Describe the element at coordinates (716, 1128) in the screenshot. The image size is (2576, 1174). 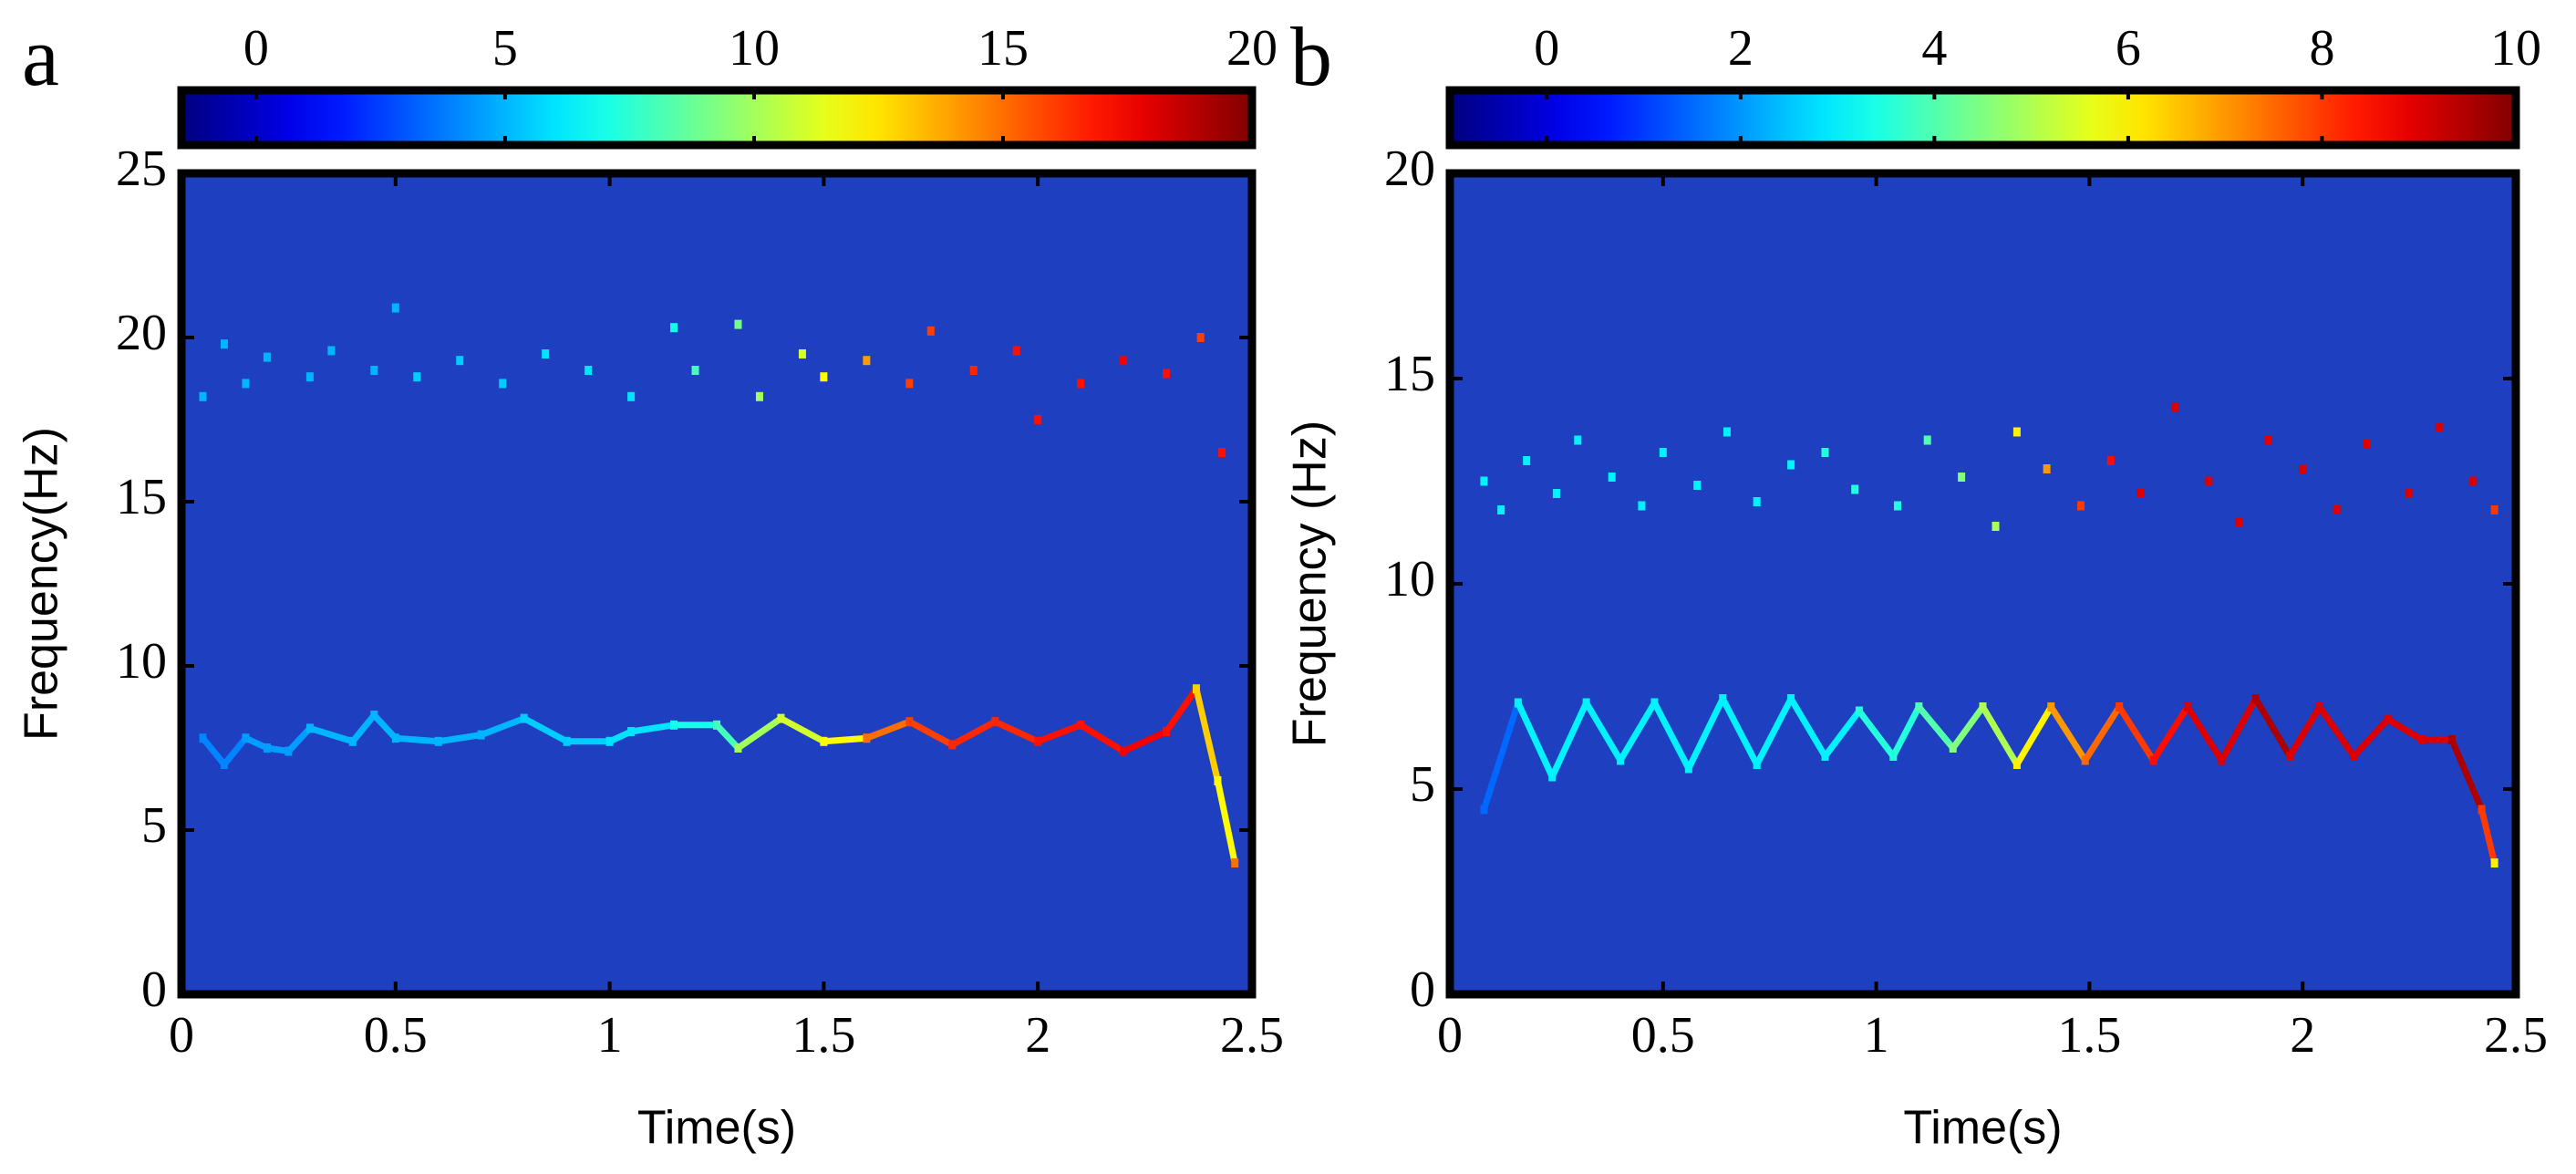
I see `x-axis-label: Time(s)` at that location.